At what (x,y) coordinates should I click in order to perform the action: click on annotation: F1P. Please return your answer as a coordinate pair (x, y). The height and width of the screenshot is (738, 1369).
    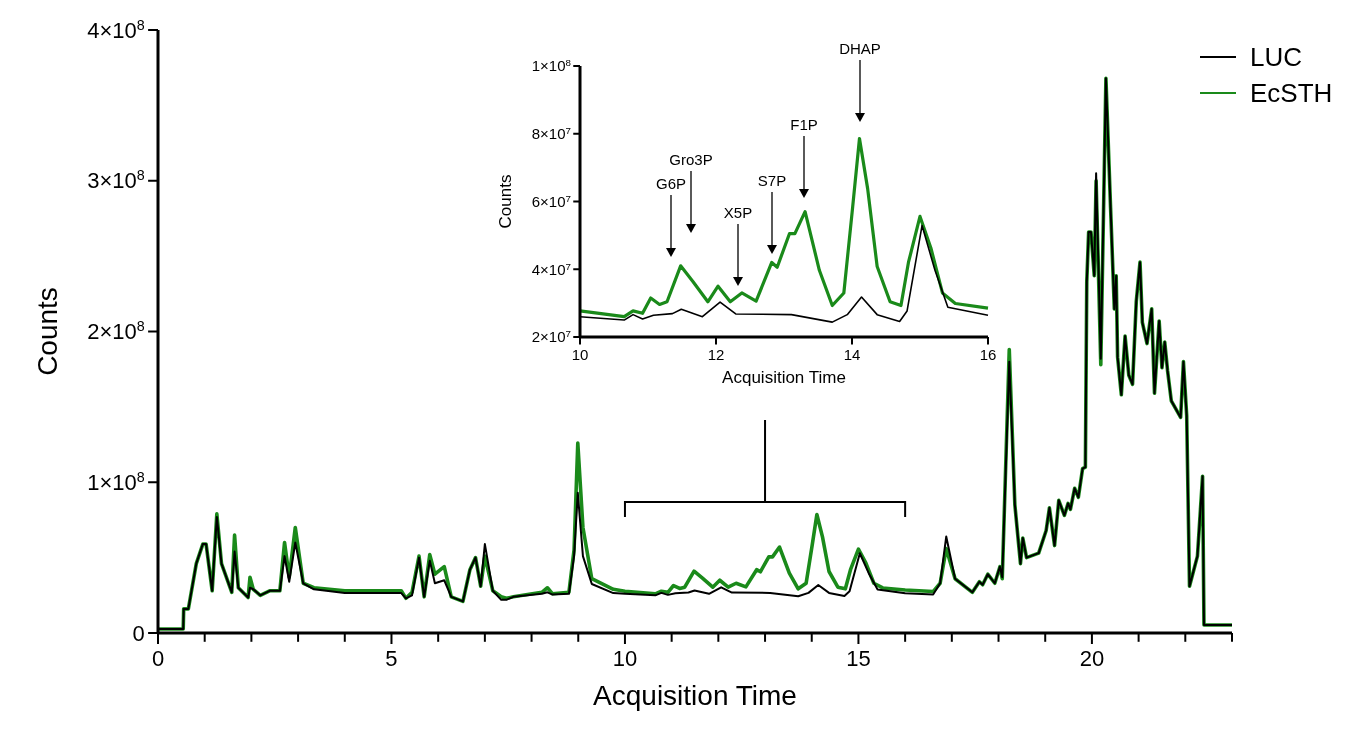
    Looking at the image, I should click on (804, 124).